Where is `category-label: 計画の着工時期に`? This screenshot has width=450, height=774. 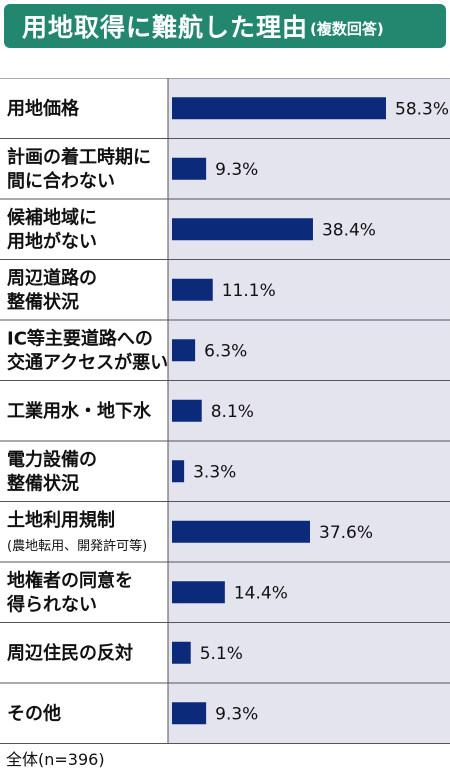
category-label: 計画の着工時期に is located at coordinates (79, 157).